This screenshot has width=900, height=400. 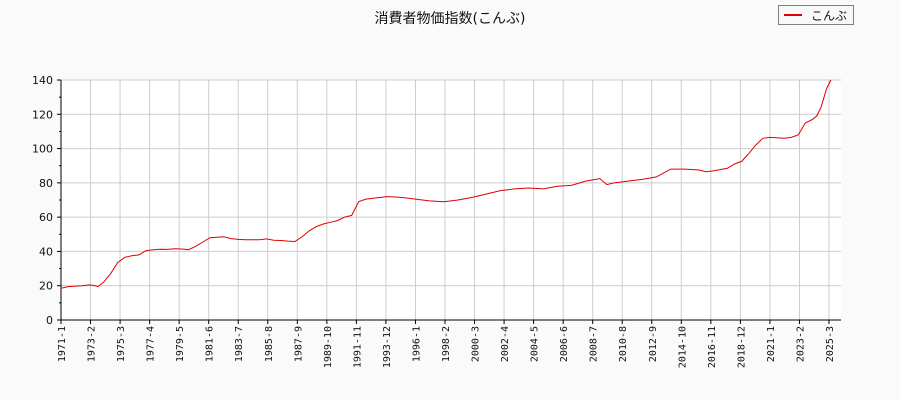 I want to click on x-tick-label: 2010-8, so click(x=623, y=344).